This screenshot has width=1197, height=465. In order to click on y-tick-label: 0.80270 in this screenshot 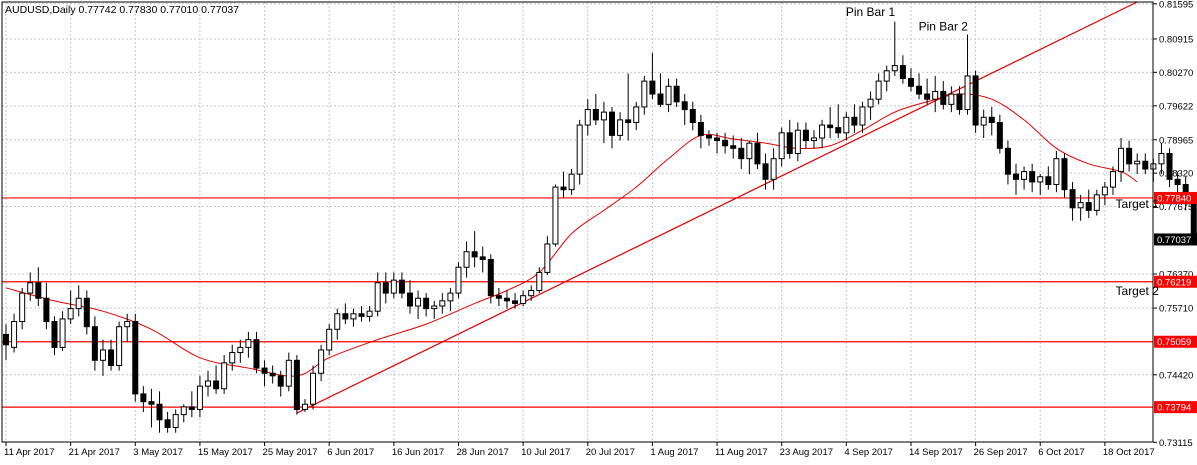, I will do `click(1176, 73)`.